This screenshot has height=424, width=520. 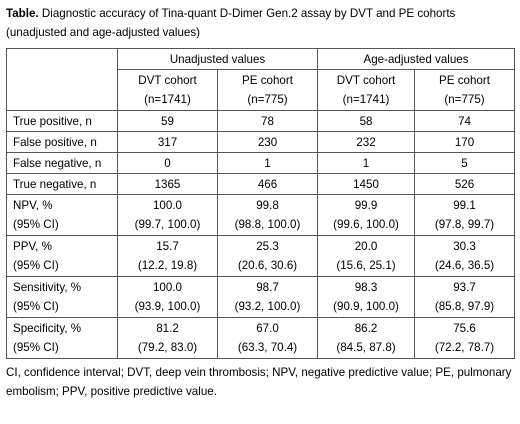 What do you see at coordinates (366, 215) in the screenshot?
I see `table-cell: 99.9 (99.6, 100.0)` at bounding box center [366, 215].